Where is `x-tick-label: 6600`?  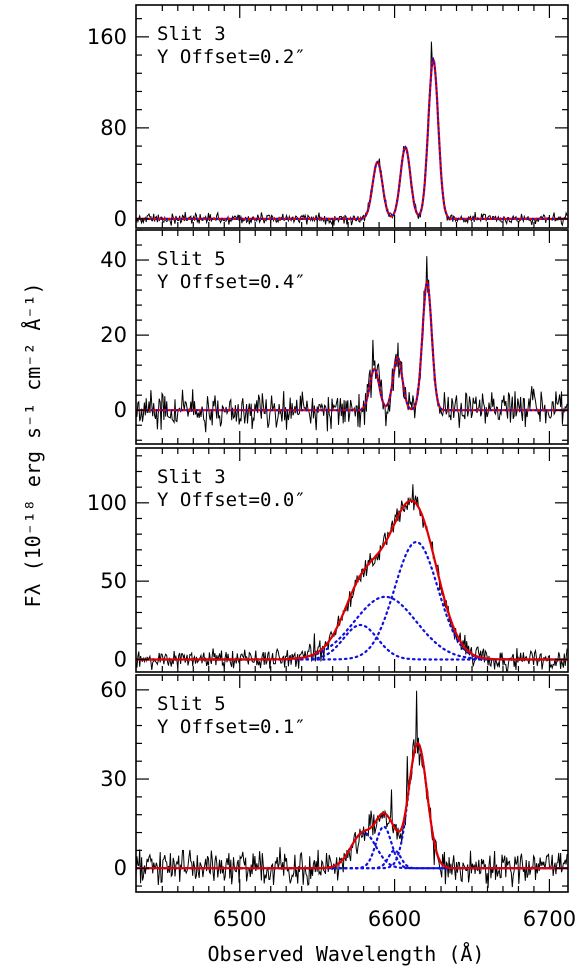 x-tick-label: 6600 is located at coordinates (394, 919).